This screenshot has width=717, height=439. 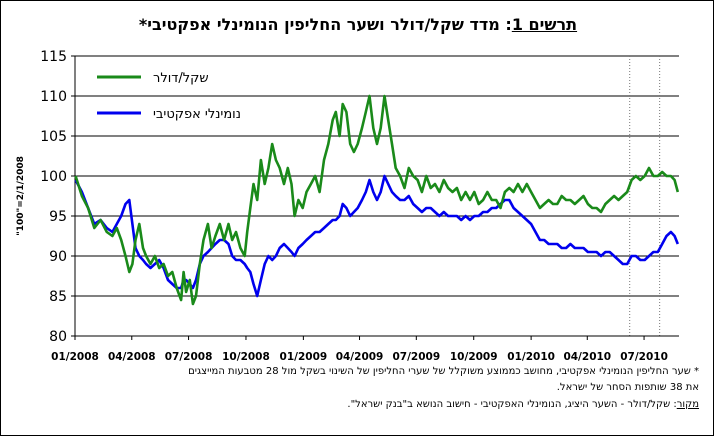 I want to click on y-tick-label: 95, so click(x=58, y=217).